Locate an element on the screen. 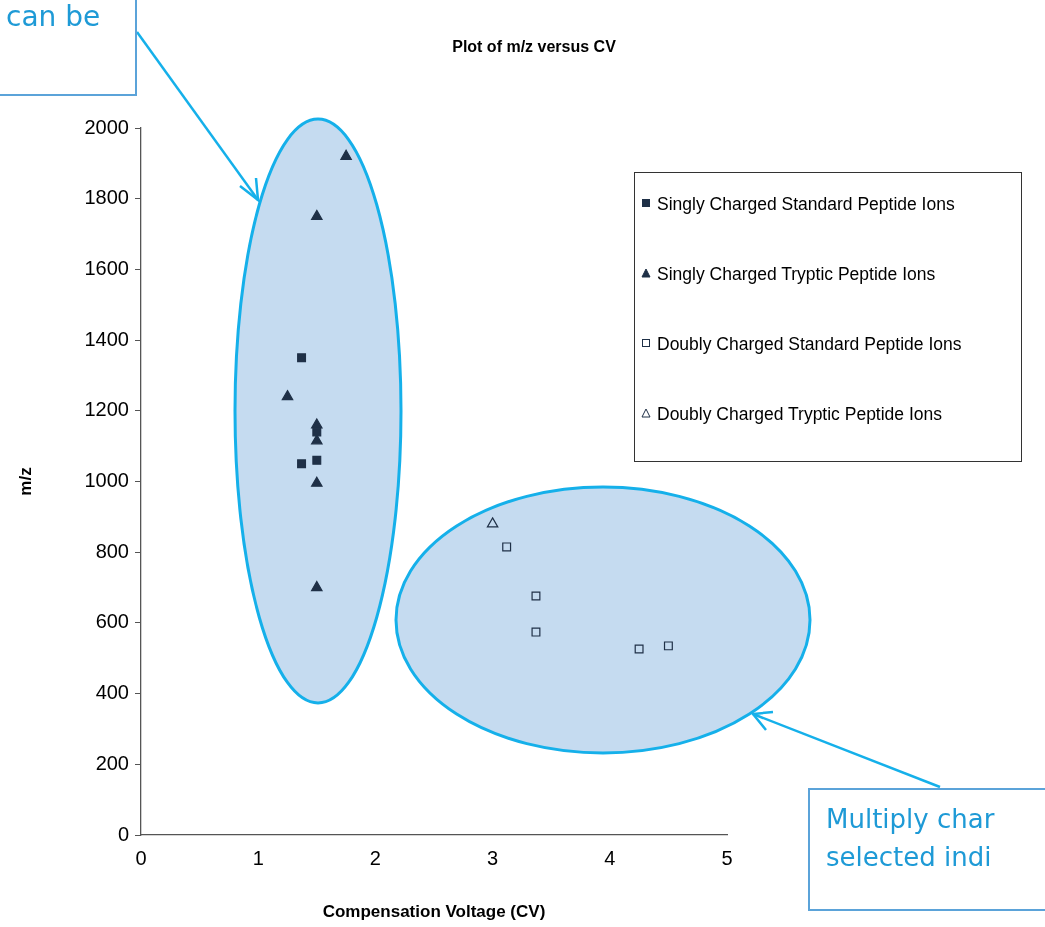 The height and width of the screenshot is (927, 1045). legend-label: Singly Charged Tryptic Peptide Ions is located at coordinates (796, 274).